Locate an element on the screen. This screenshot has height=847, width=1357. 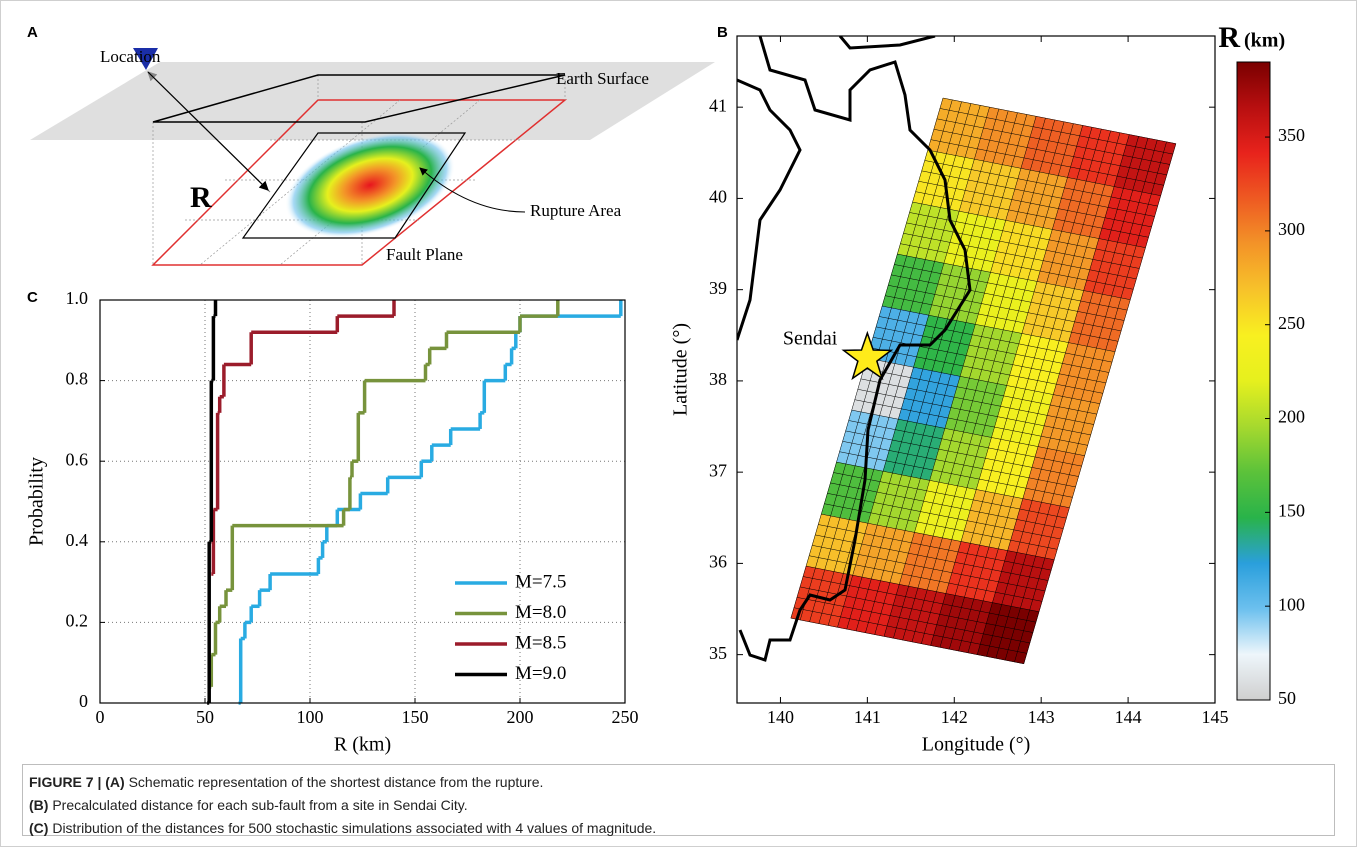
colorbar-tick-label: 300 is located at coordinates (1291, 229).